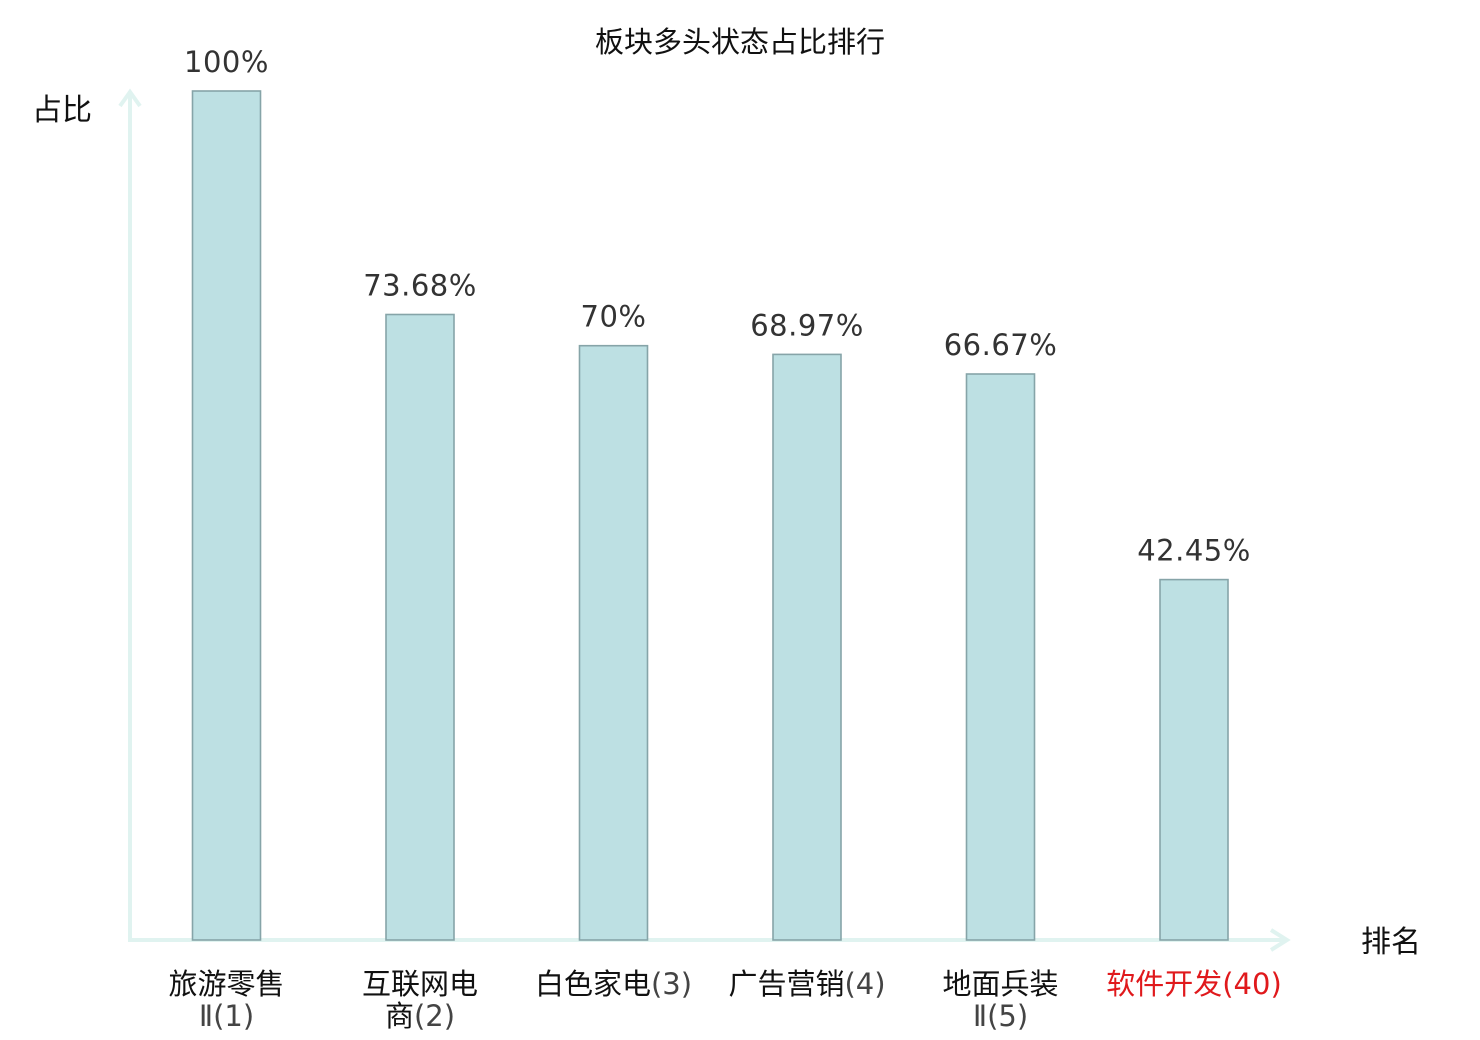 The image size is (1480, 1040). Describe the element at coordinates (1194, 551) in the screenshot. I see `data-label: 42.45%` at that location.